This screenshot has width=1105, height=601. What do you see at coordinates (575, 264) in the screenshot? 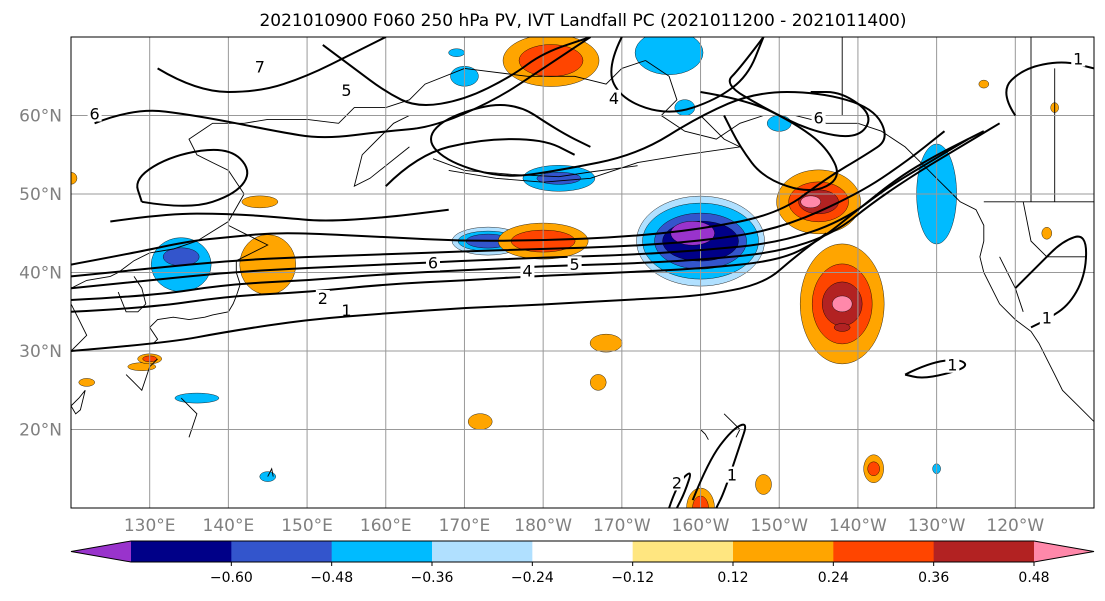
I see `contour-label: 5` at bounding box center [575, 264].